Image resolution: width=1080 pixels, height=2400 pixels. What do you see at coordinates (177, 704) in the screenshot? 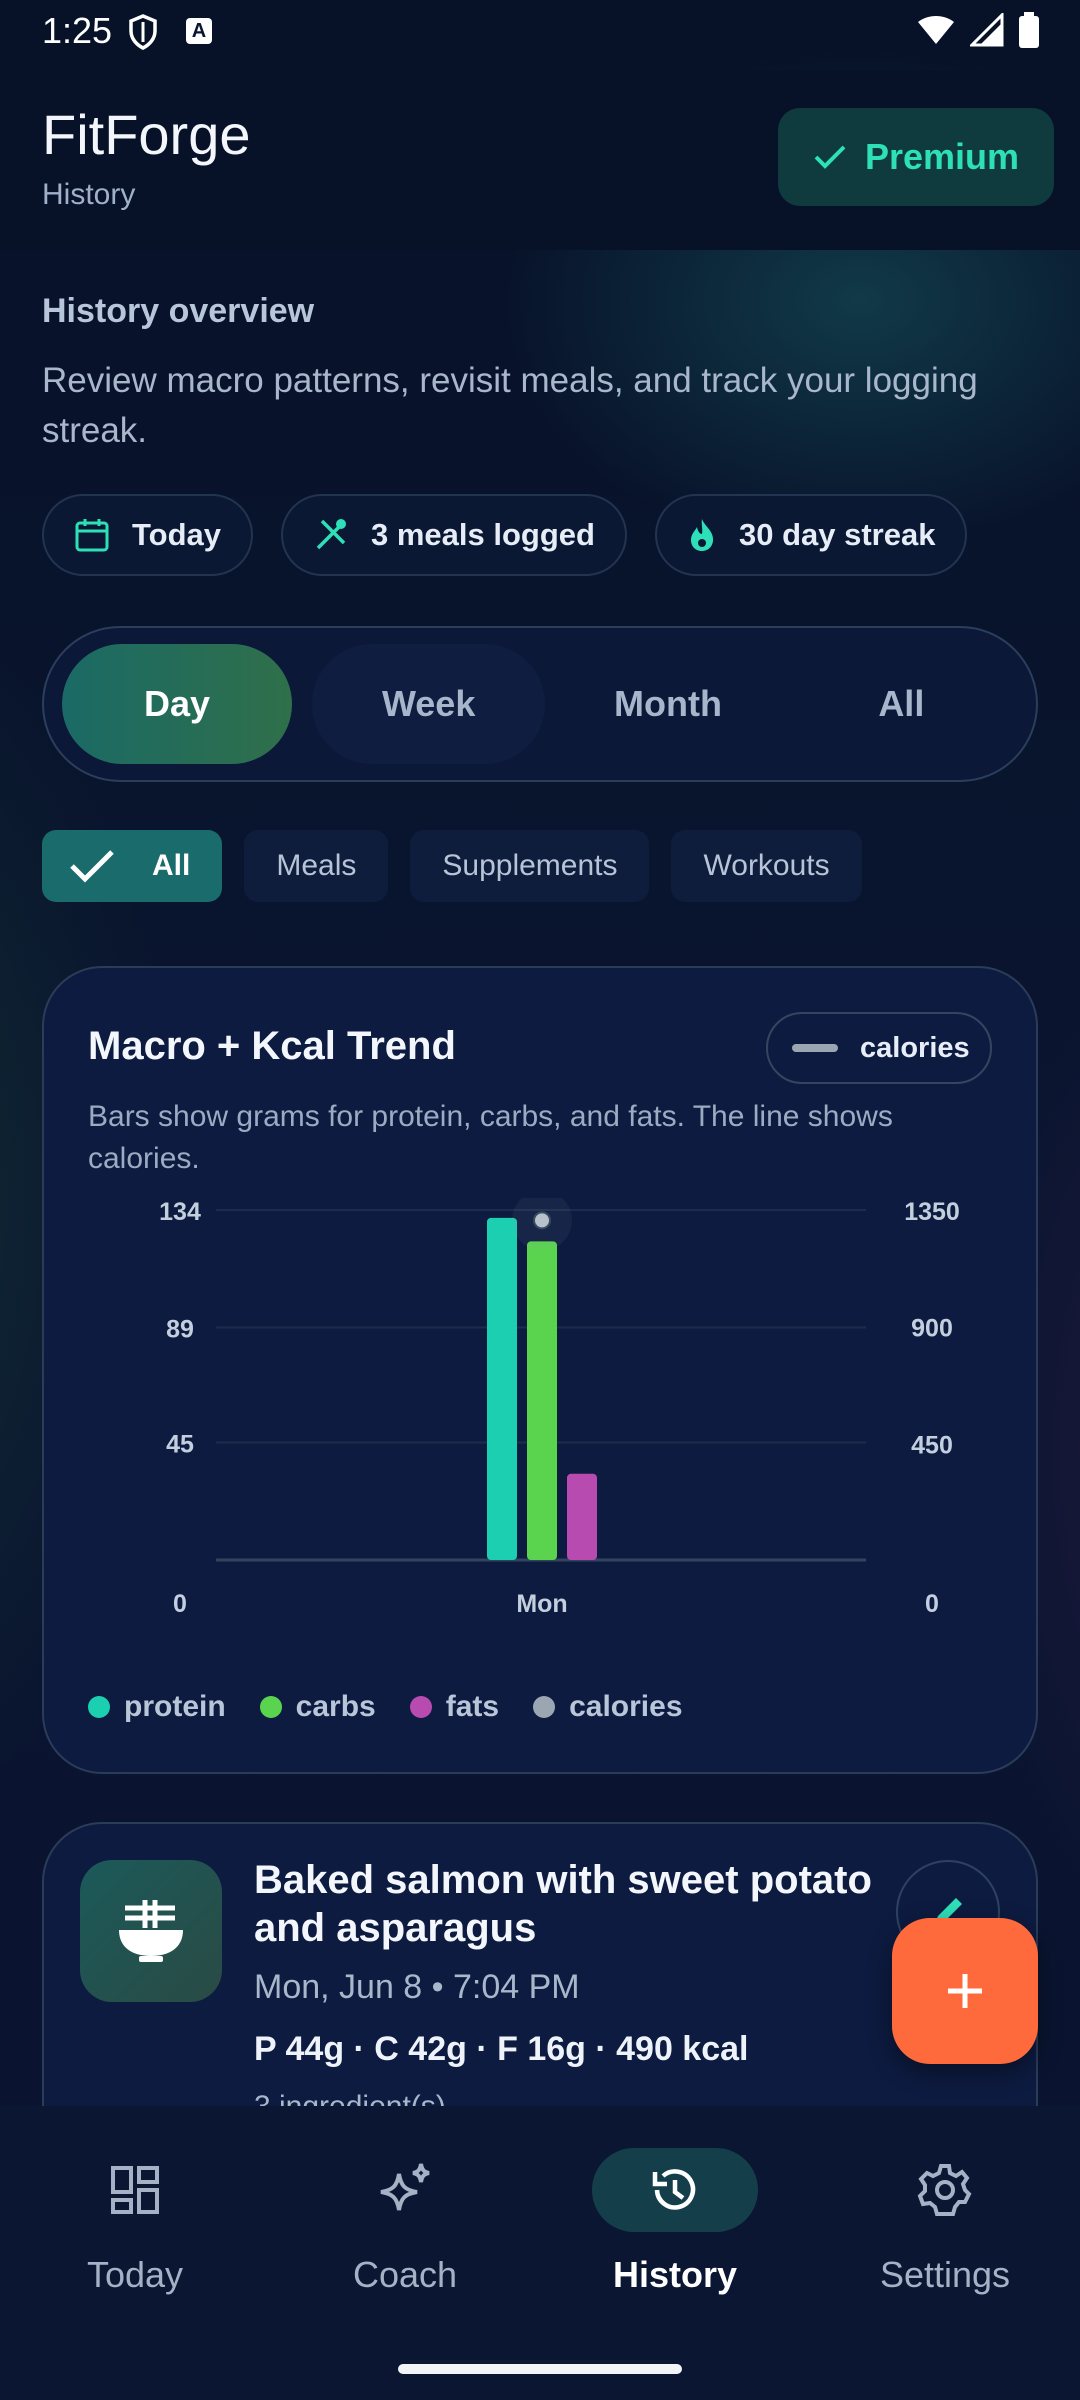
I see `tab-day: Day` at bounding box center [177, 704].